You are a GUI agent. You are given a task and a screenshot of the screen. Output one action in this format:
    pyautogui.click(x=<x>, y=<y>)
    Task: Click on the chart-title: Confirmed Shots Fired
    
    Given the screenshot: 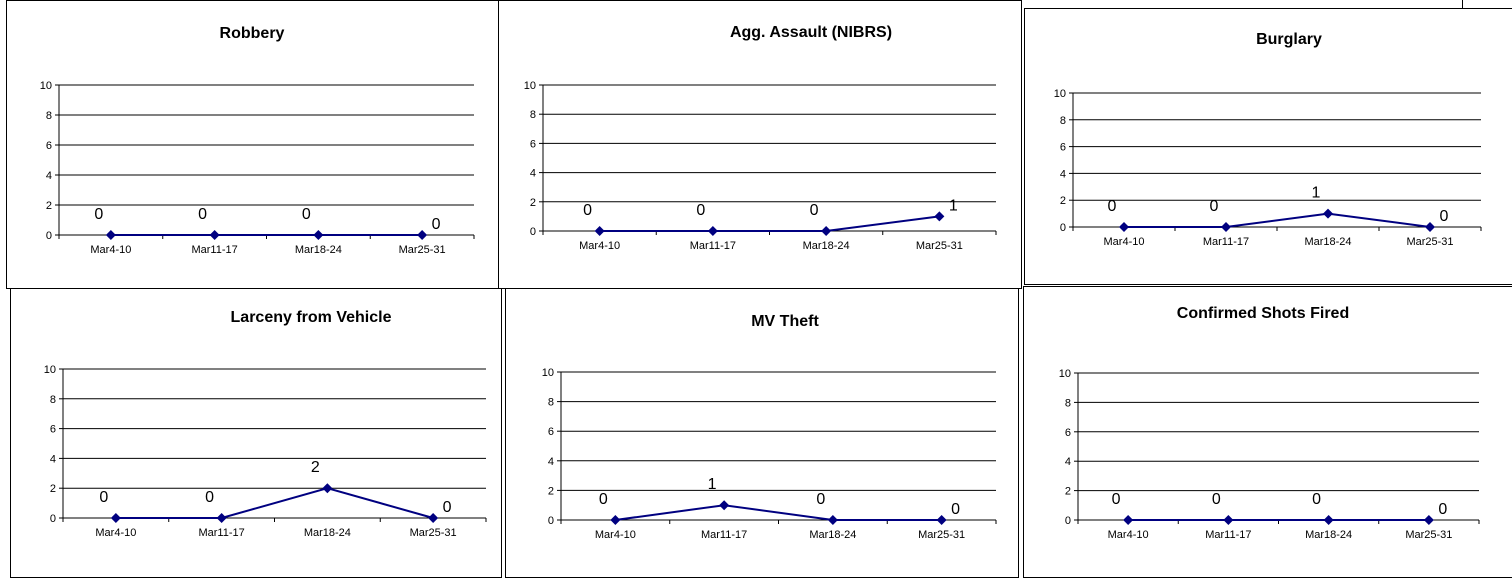 What is the action you would take?
    pyautogui.click(x=1263, y=313)
    